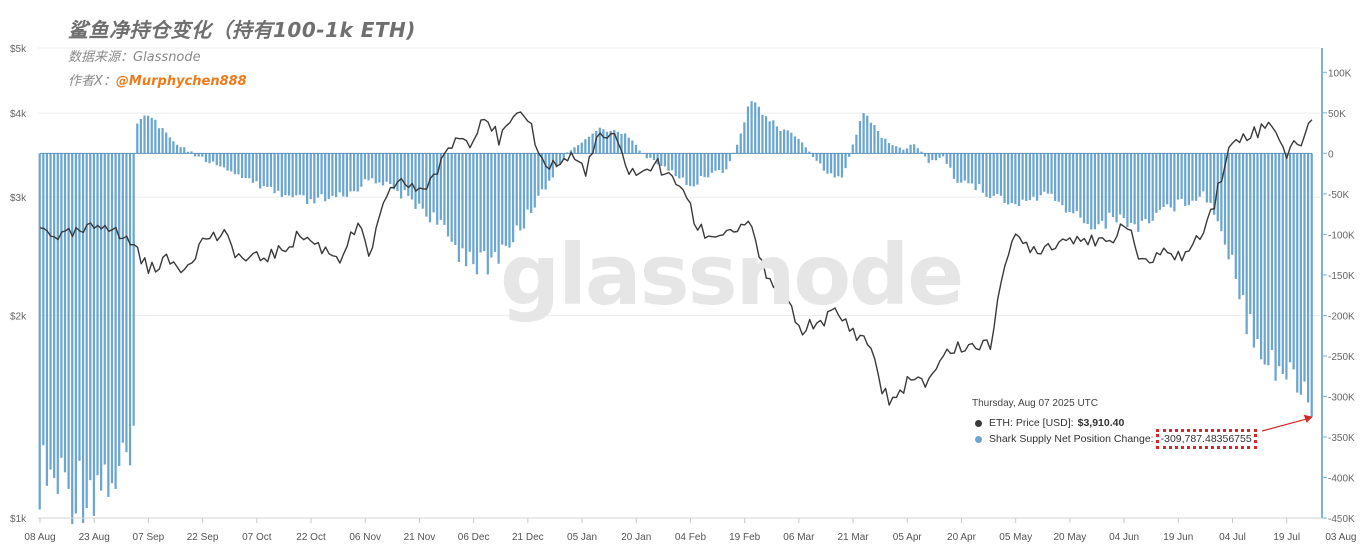 The image size is (1372, 557). What do you see at coordinates (1340, 537) in the screenshot?
I see `x-tick-label: 03 Aug` at bounding box center [1340, 537].